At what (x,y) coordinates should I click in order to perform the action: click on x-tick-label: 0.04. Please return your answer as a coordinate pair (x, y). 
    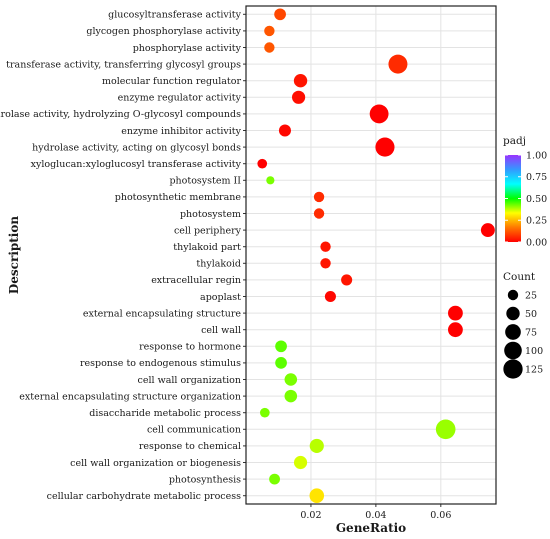
    Looking at the image, I should click on (375, 515).